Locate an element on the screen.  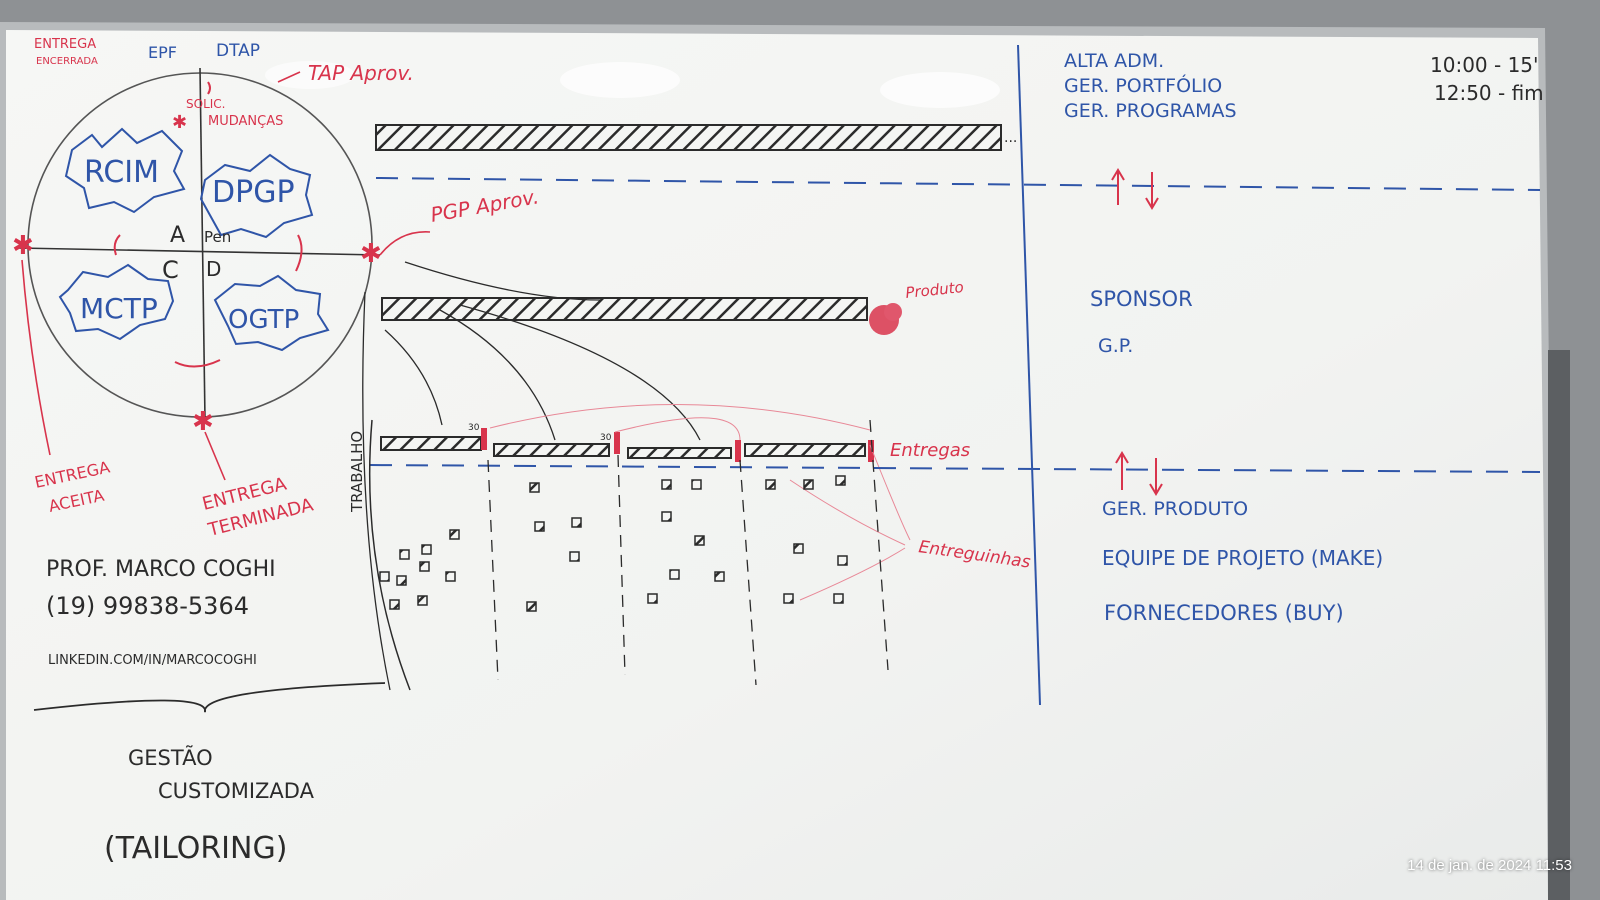
board-side-shadow is located at coordinates (1559, 625).